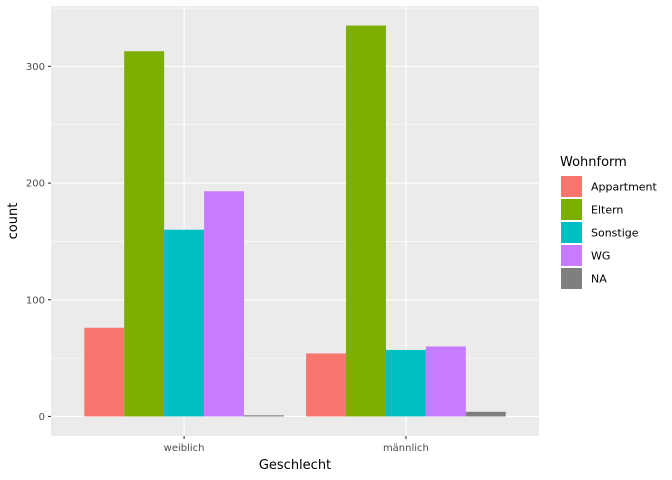 This screenshot has width=672, height=480. Describe the element at coordinates (624, 187) in the screenshot. I see `legend-label-appartment: Appartment` at that location.